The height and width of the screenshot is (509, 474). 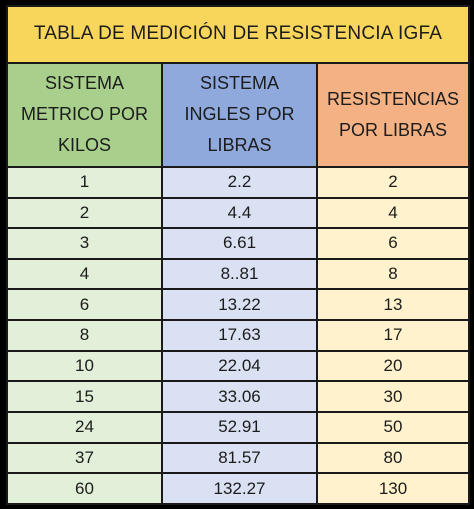 I want to click on cell-kilos: 15, so click(x=84, y=396).